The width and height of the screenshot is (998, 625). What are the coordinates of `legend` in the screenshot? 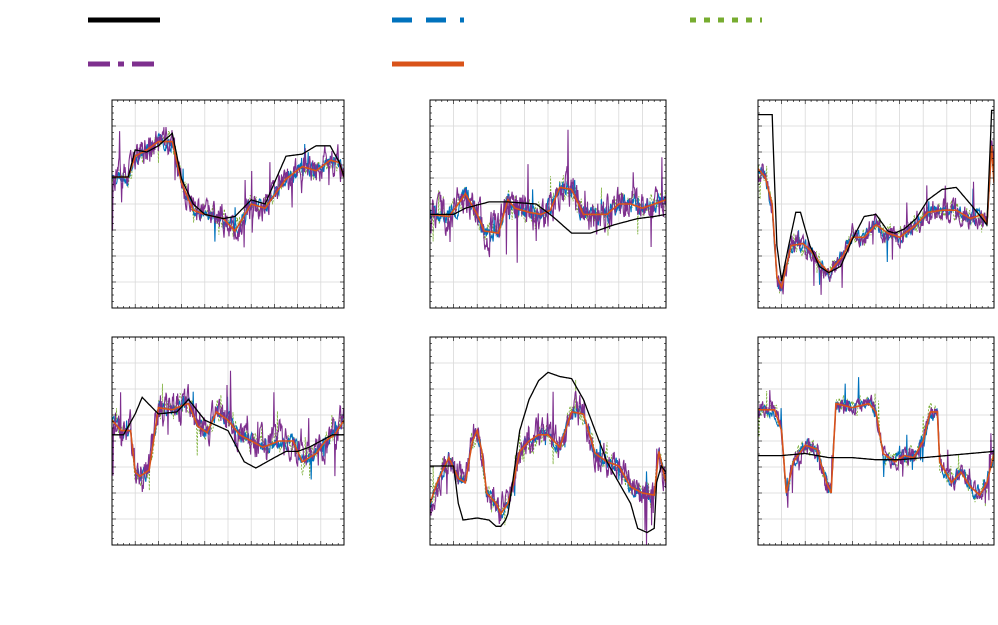 It's located at (425, 42).